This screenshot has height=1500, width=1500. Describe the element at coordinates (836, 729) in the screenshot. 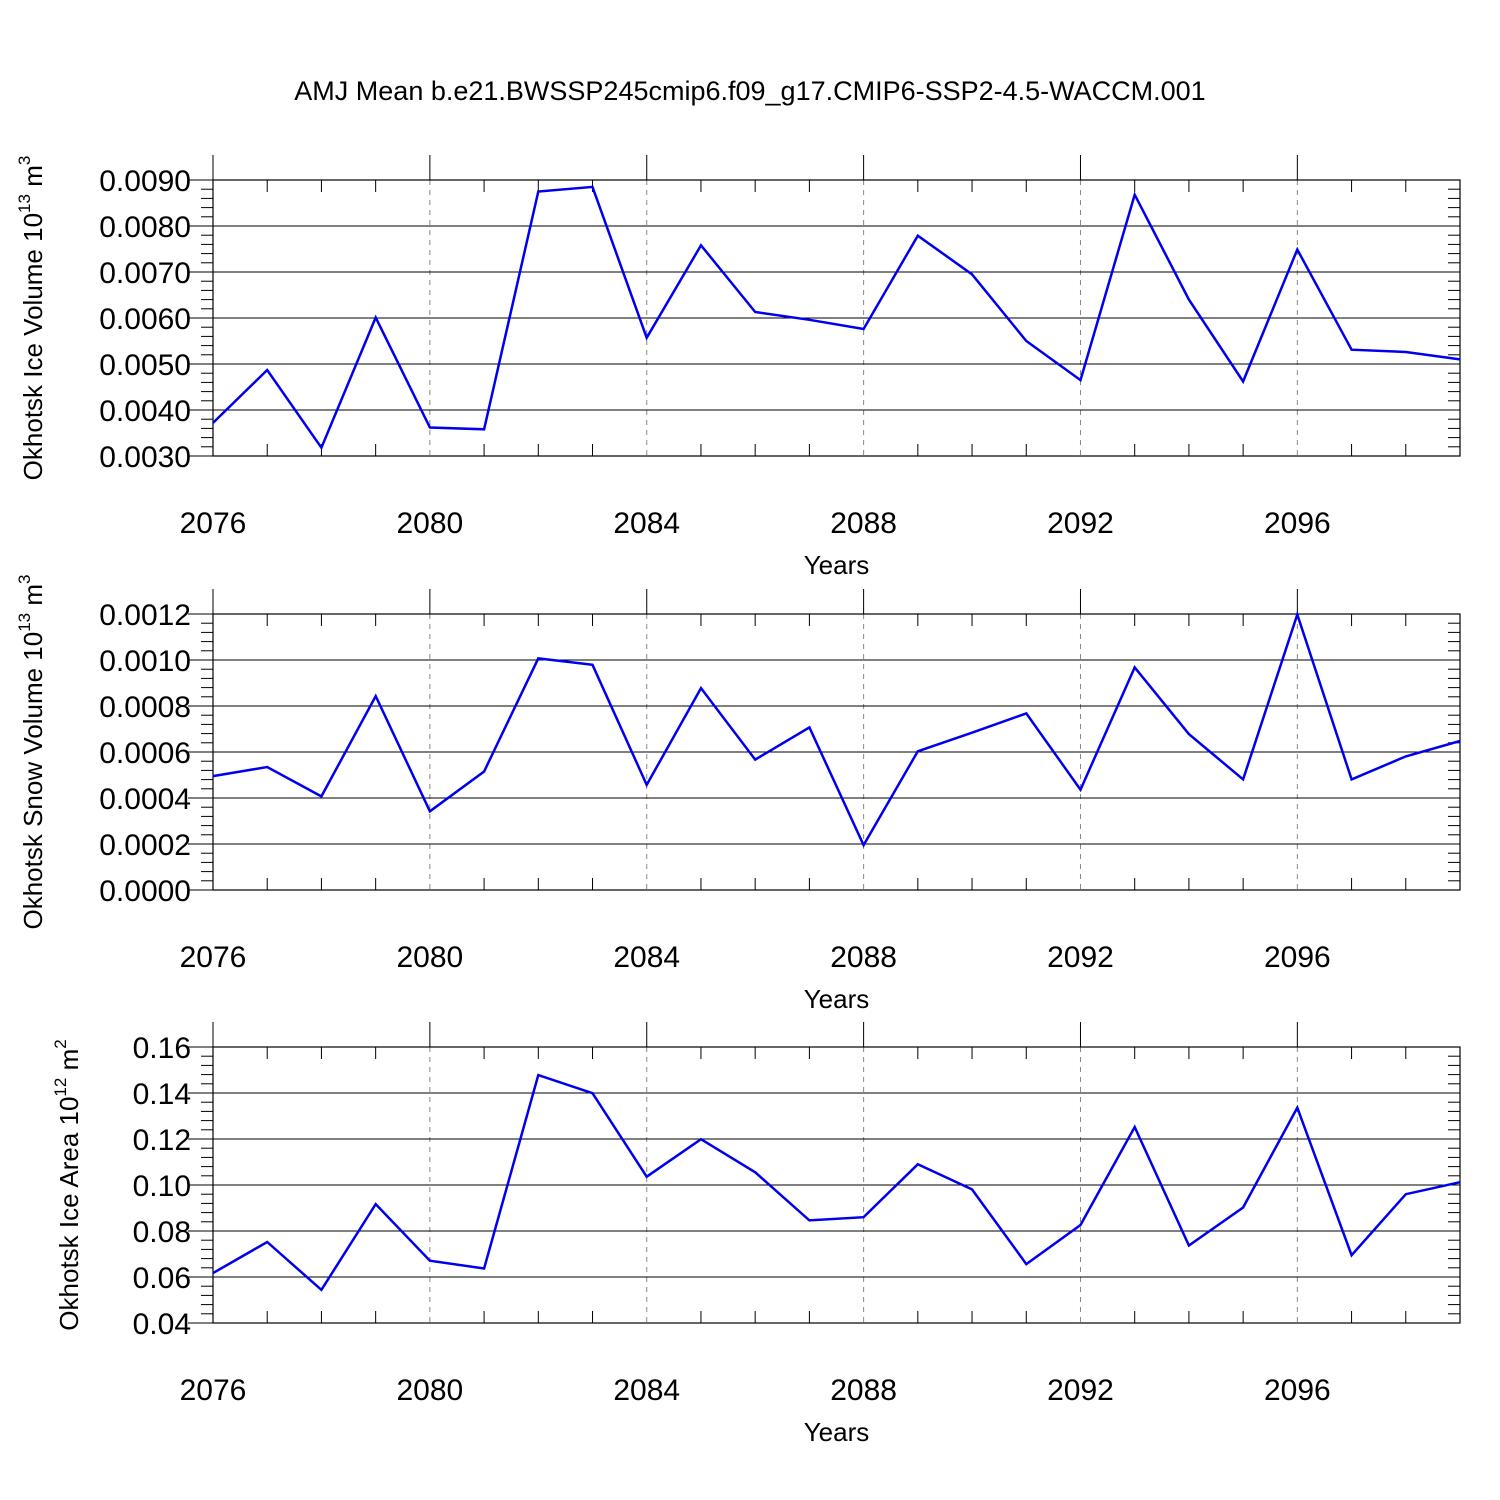

I see `series-line-snow-volume` at that location.